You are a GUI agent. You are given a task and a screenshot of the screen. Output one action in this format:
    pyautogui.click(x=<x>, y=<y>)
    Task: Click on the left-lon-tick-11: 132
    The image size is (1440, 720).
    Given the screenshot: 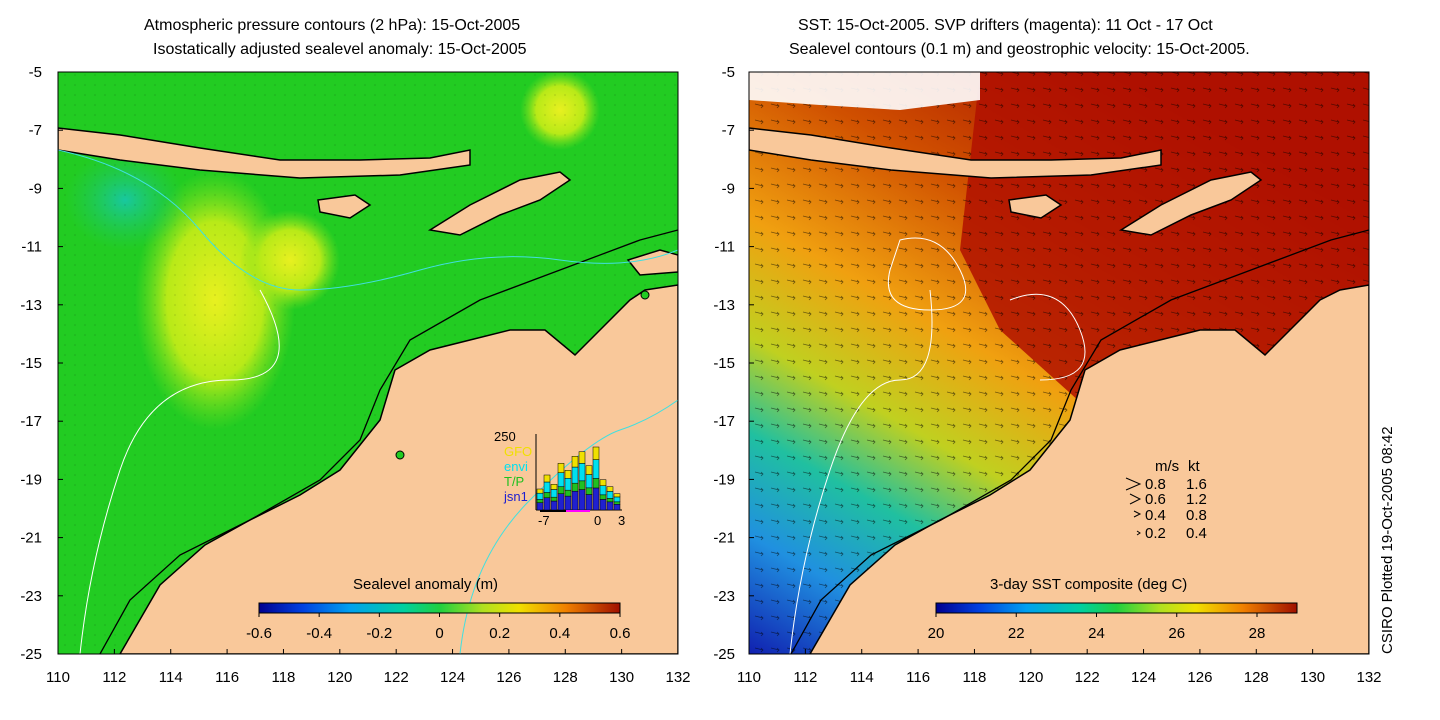 What is the action you would take?
    pyautogui.click(x=677, y=677)
    